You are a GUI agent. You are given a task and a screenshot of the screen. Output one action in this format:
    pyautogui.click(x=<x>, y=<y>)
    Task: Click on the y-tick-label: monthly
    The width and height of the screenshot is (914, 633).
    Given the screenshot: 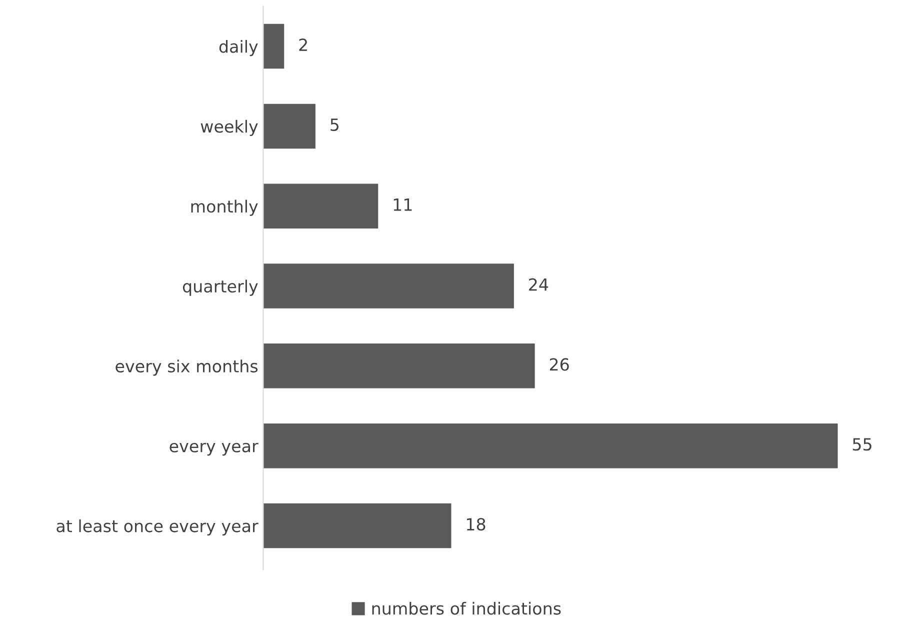 What is the action you would take?
    pyautogui.click(x=224, y=208)
    